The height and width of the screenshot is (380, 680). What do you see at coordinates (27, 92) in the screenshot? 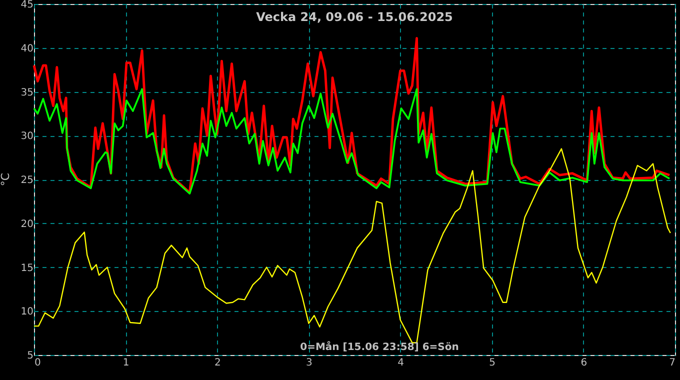
I see `y-tick-label: 35` at bounding box center [27, 92].